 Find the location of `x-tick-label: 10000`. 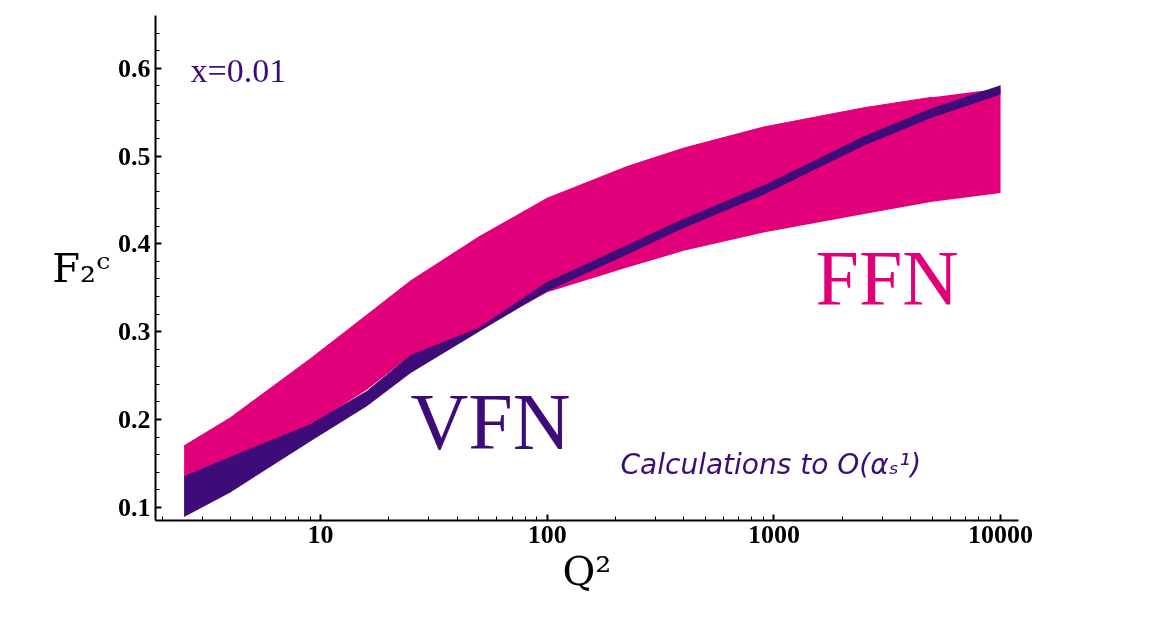

x-tick-label: 10000 is located at coordinates (1001, 534).